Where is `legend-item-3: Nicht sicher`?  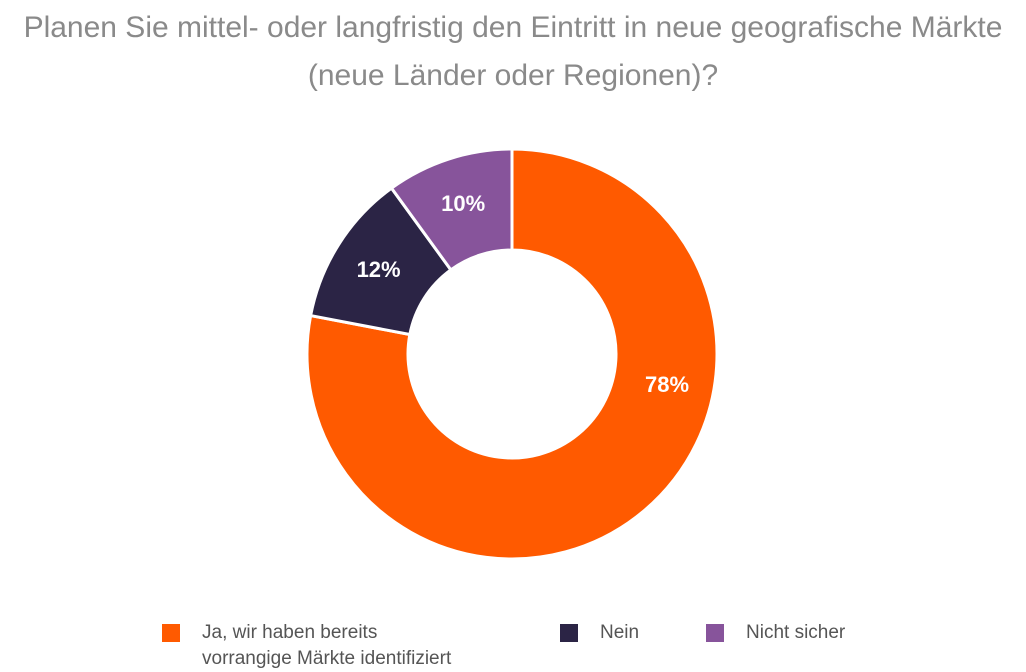
legend-item-3: Nicht sicher is located at coordinates (775, 633).